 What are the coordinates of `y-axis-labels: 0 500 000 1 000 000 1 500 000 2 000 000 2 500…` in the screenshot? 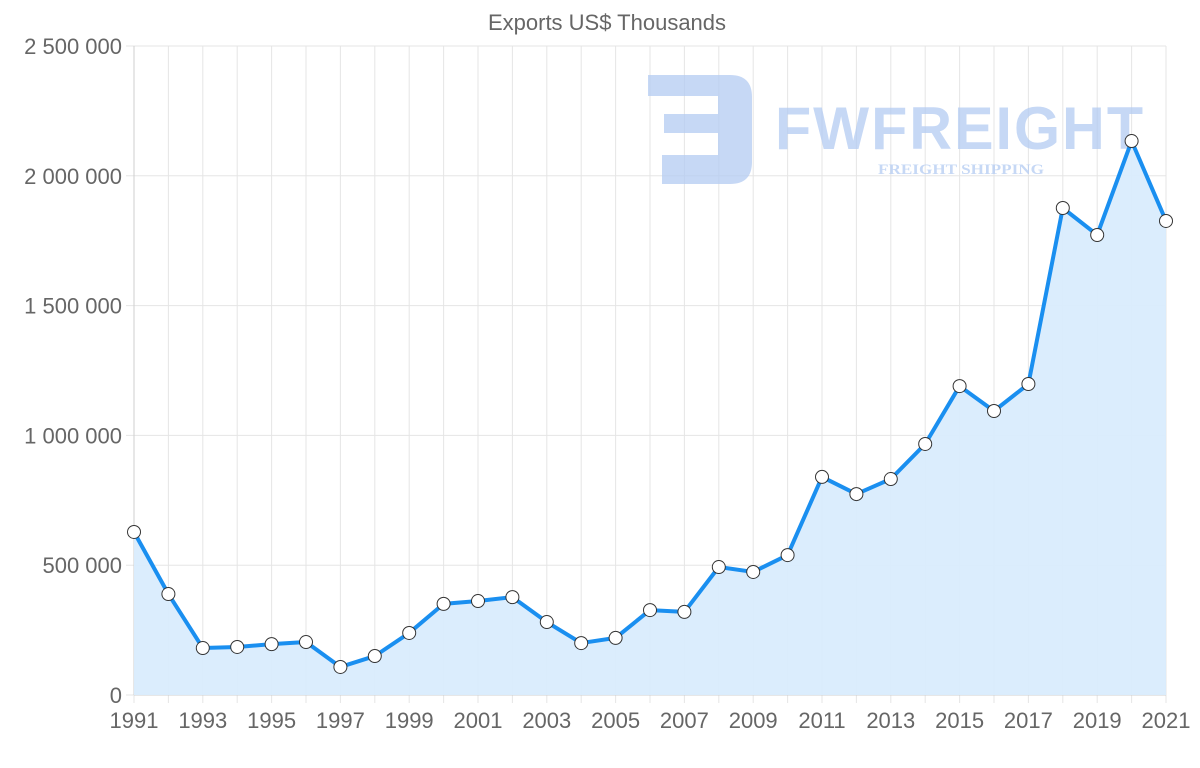 It's located at (73, 371).